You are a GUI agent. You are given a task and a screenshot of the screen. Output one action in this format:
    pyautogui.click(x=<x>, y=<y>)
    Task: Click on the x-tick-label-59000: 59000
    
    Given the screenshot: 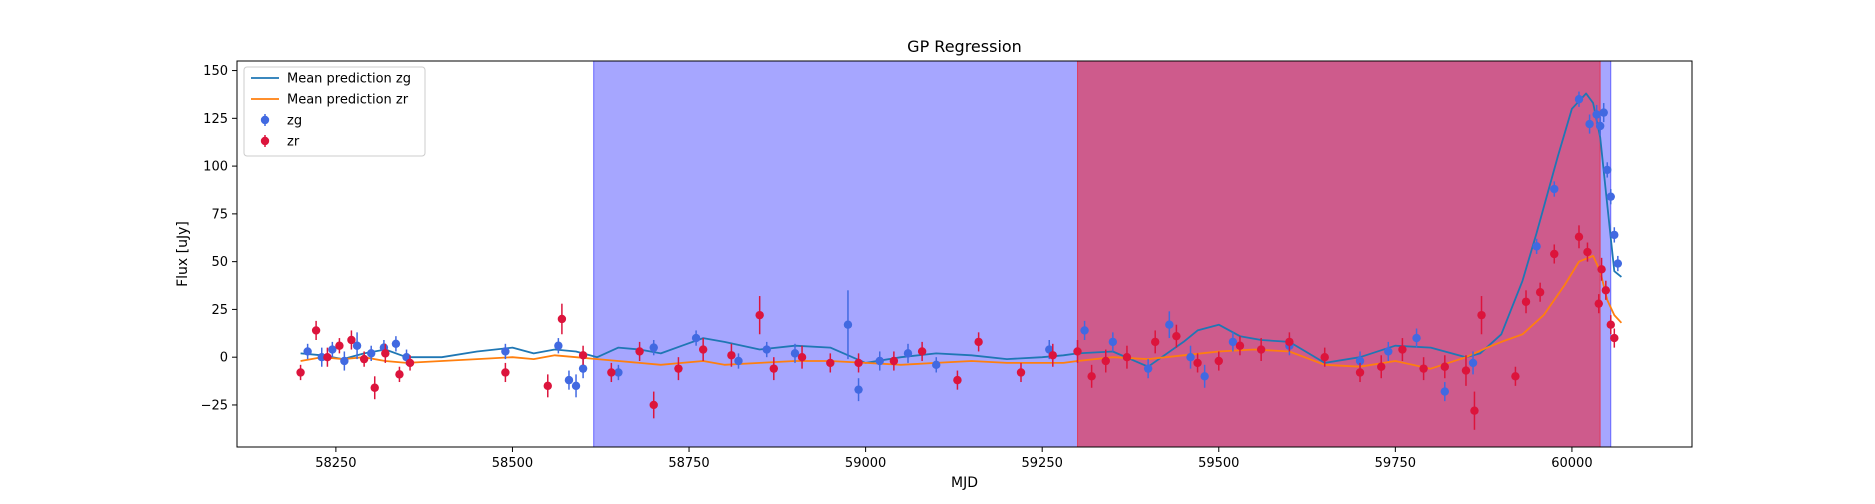 What is the action you would take?
    pyautogui.click(x=865, y=463)
    